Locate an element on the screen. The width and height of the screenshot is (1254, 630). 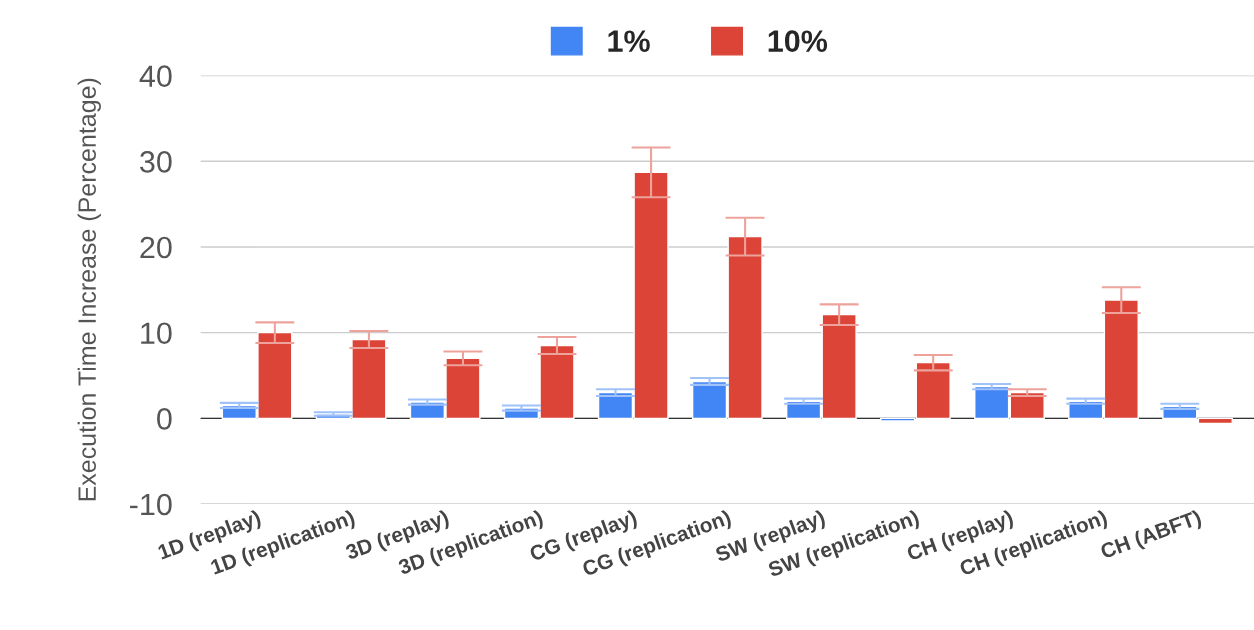
y-tick-label: 0 is located at coordinates (164, 419).